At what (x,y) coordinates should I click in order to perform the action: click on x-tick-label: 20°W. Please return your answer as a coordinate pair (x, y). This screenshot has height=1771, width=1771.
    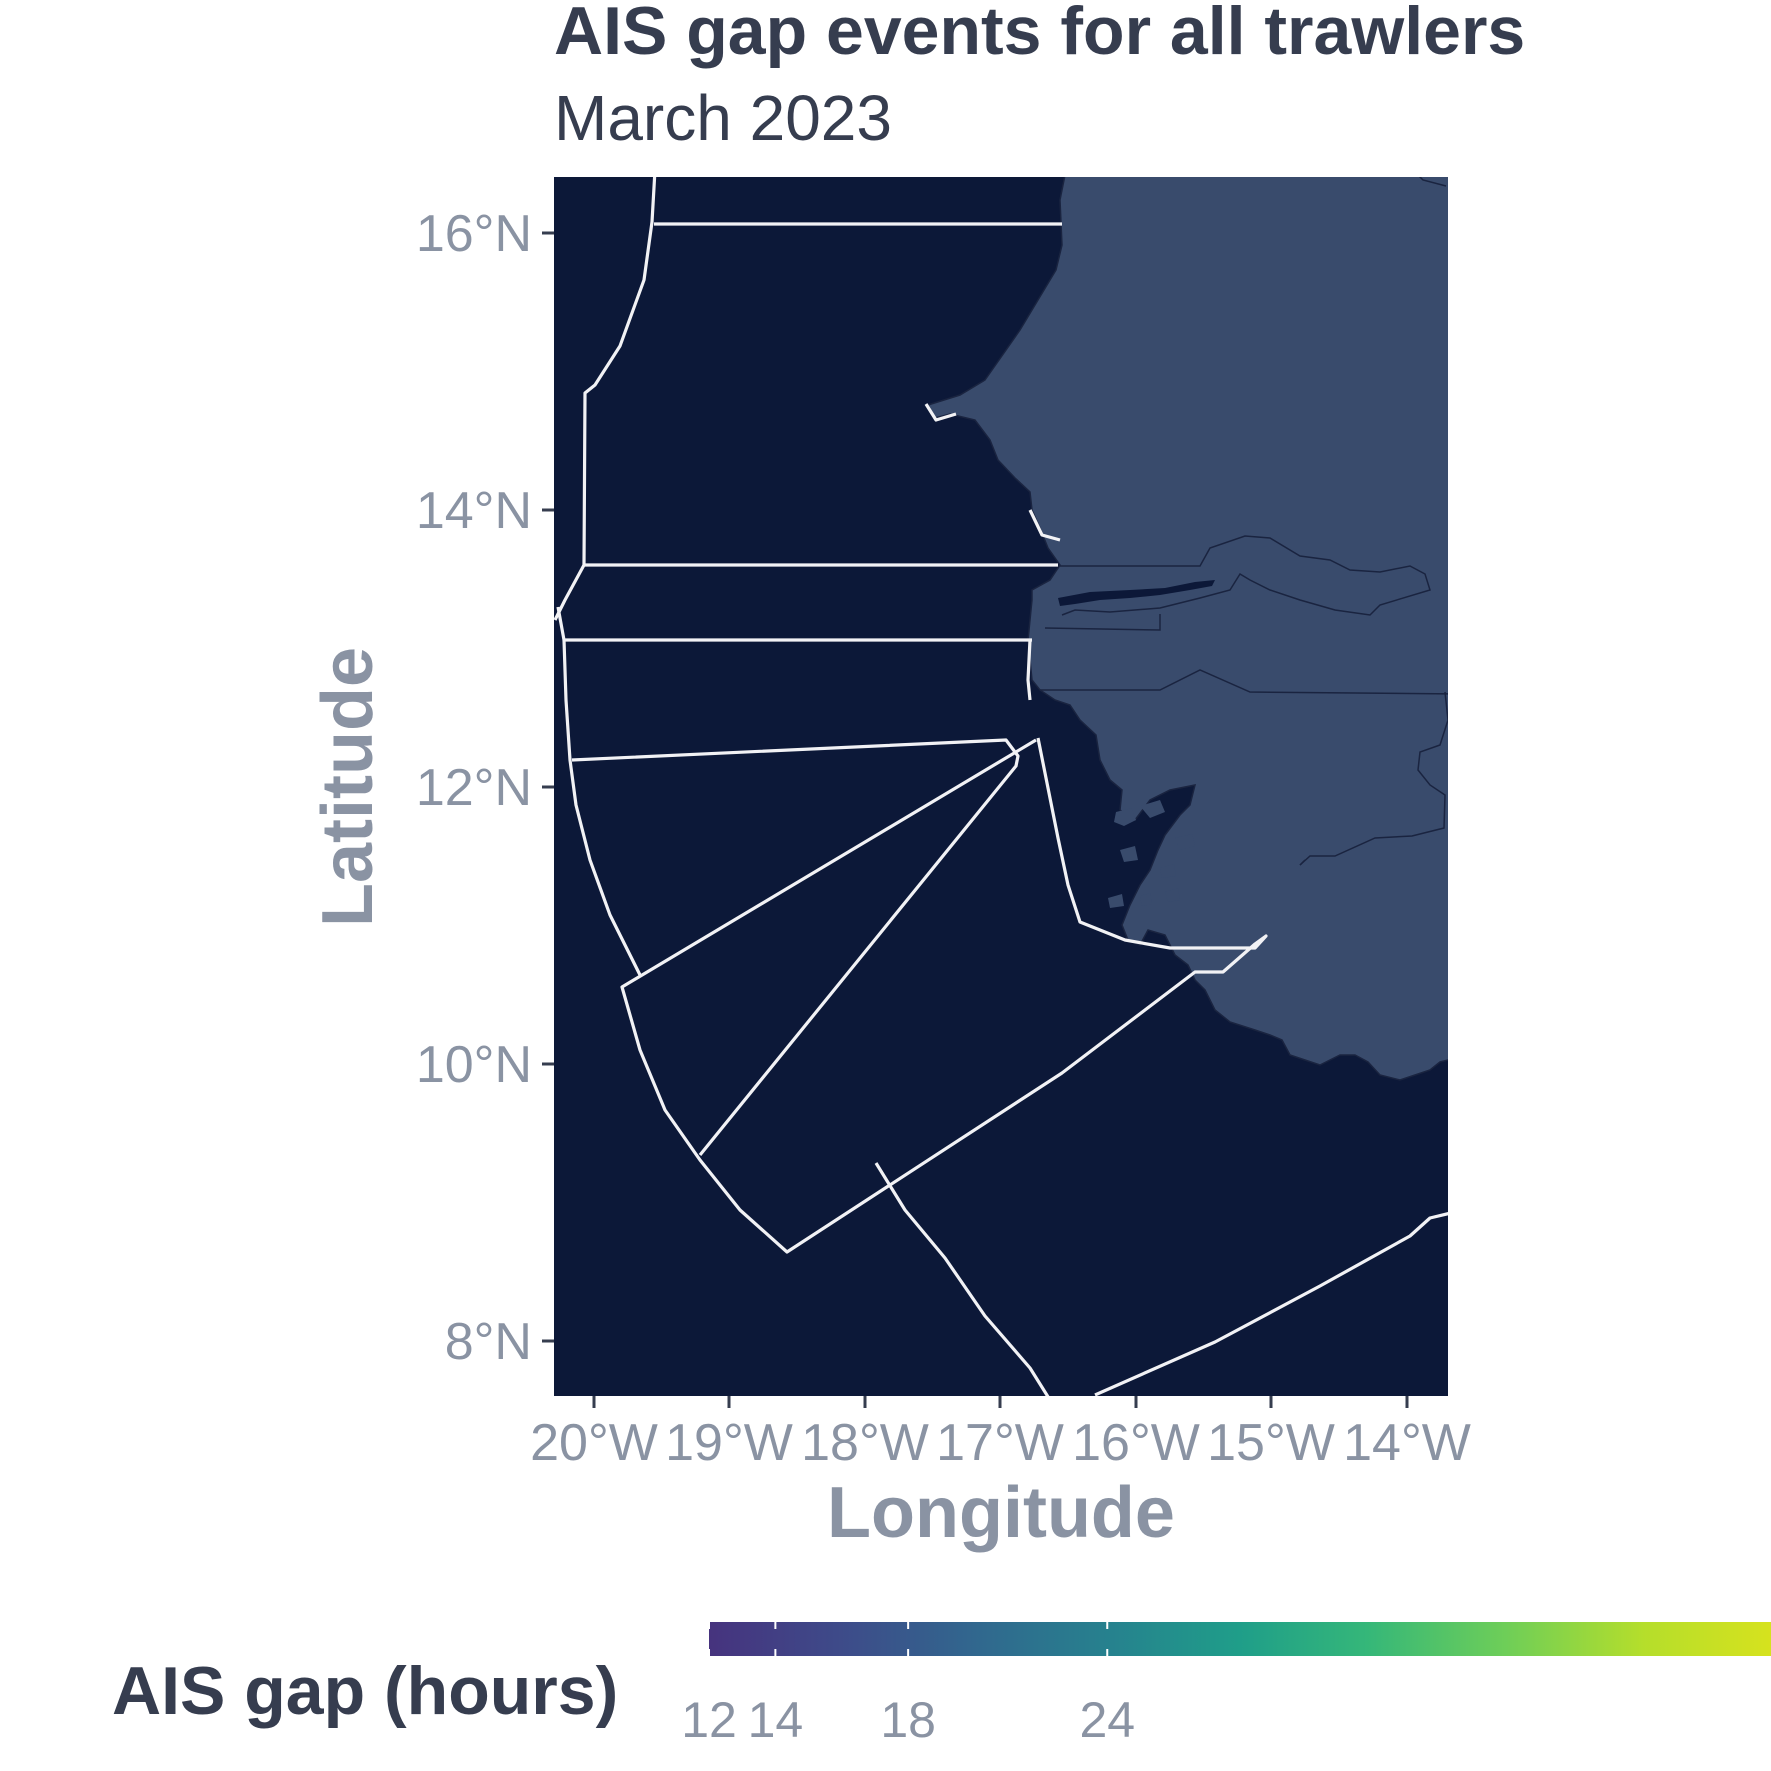
    Looking at the image, I should click on (594, 1443).